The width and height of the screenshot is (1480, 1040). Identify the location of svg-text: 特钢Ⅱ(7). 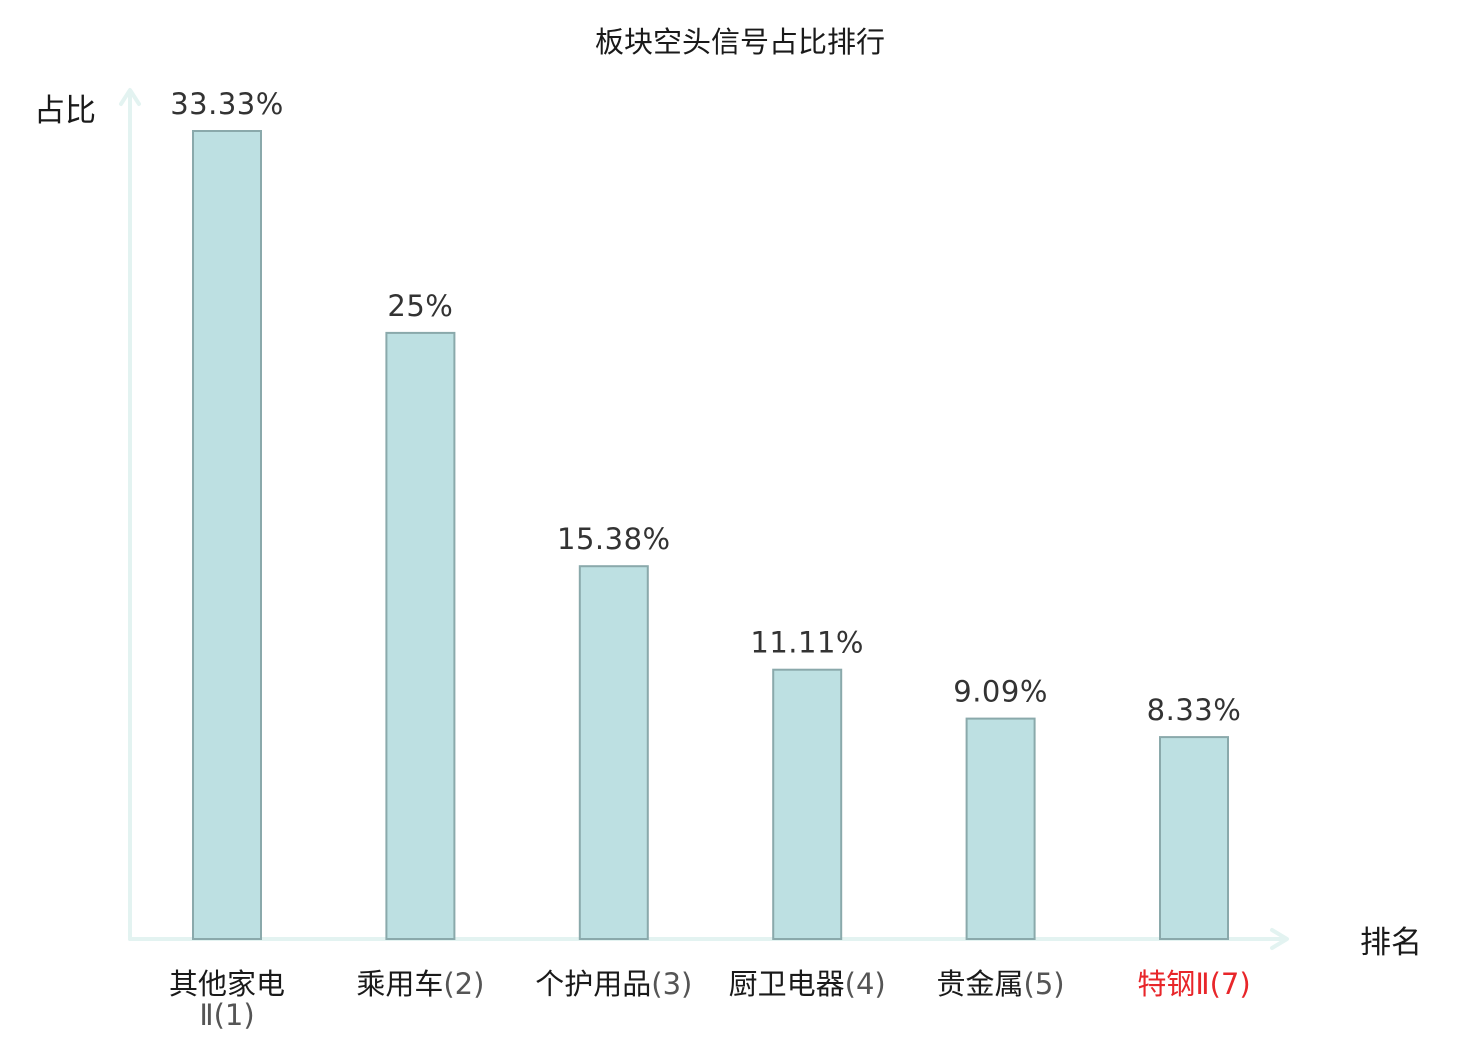
(1193, 984).